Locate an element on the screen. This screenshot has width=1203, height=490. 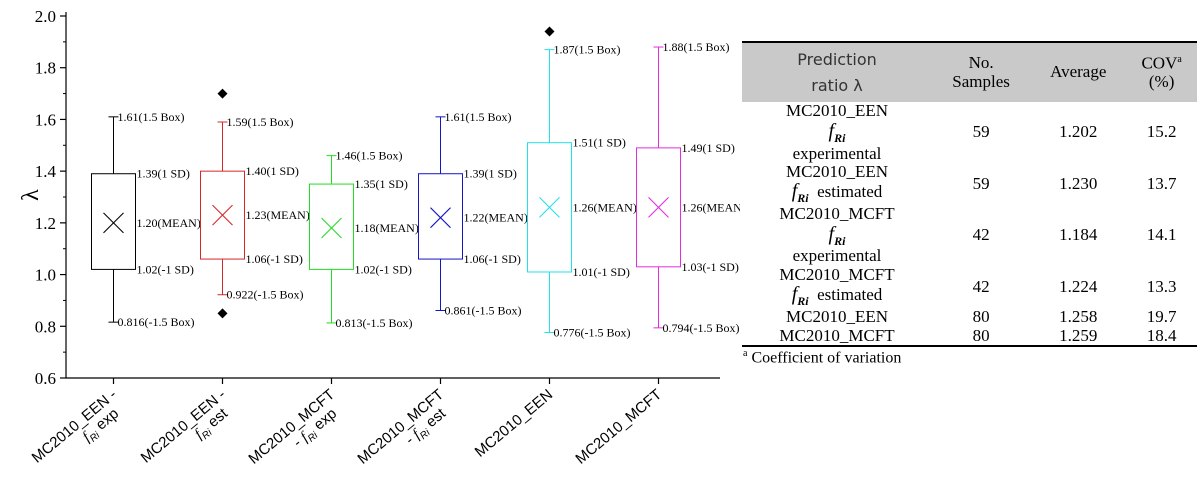
y-axis-label: λ is located at coordinates (31, 195).